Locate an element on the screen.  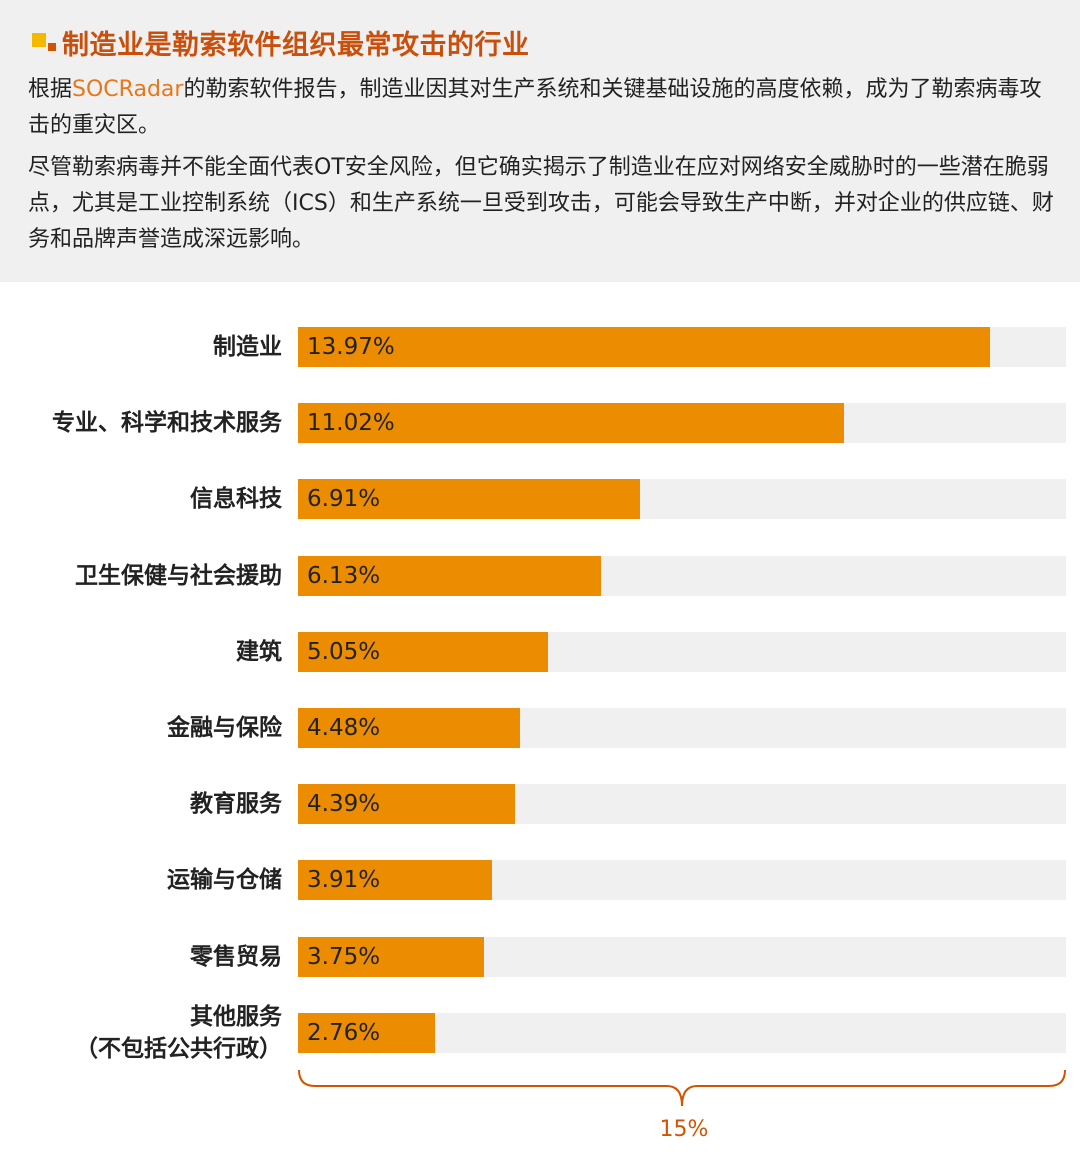
category-label-line: 专业、科学和技术服务 is located at coordinates (167, 423).